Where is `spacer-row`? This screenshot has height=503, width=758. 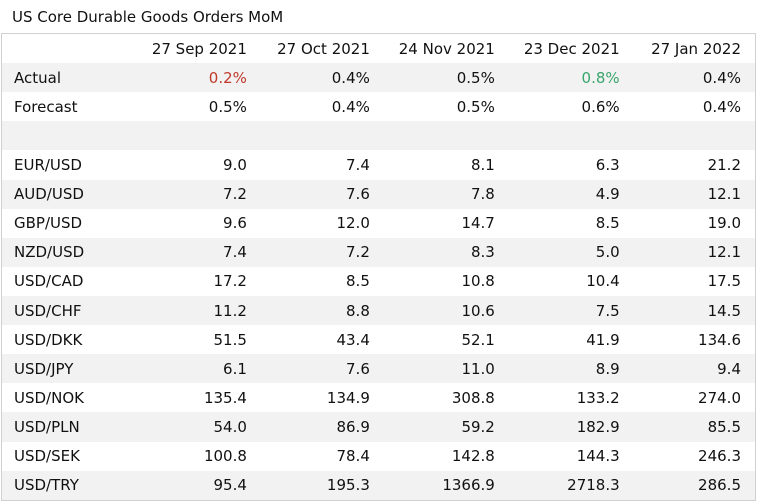 spacer-row is located at coordinates (378, 136).